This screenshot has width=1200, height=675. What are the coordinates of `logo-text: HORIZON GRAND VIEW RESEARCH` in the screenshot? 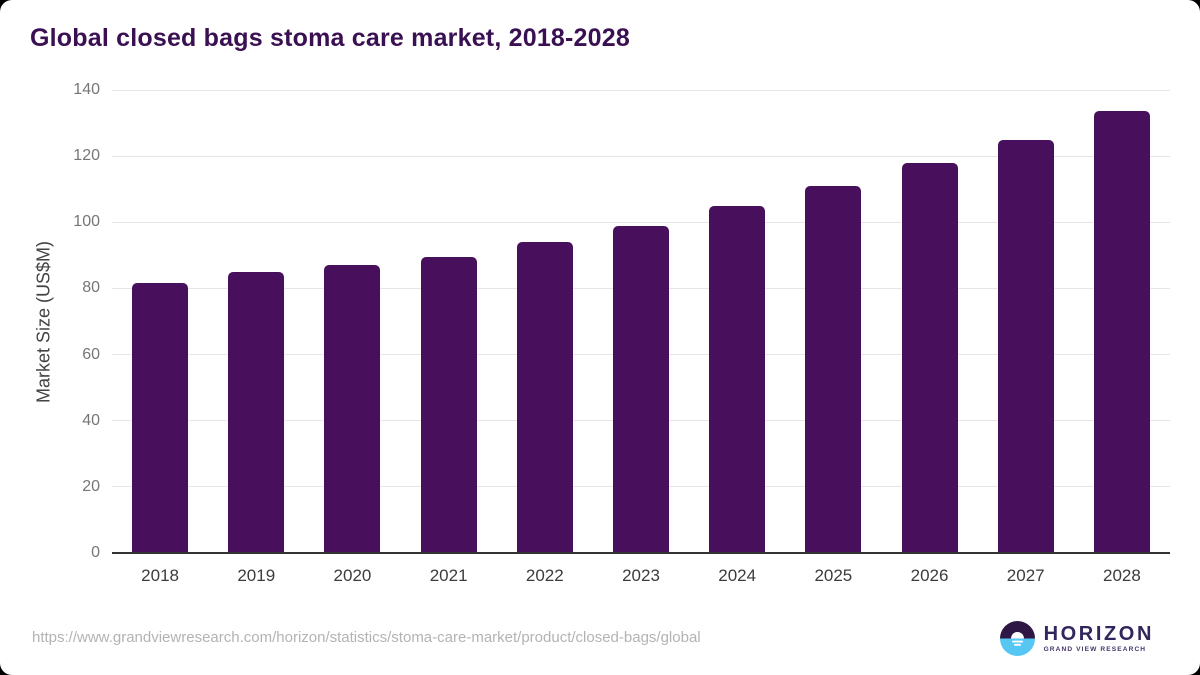 It's located at (1098, 638).